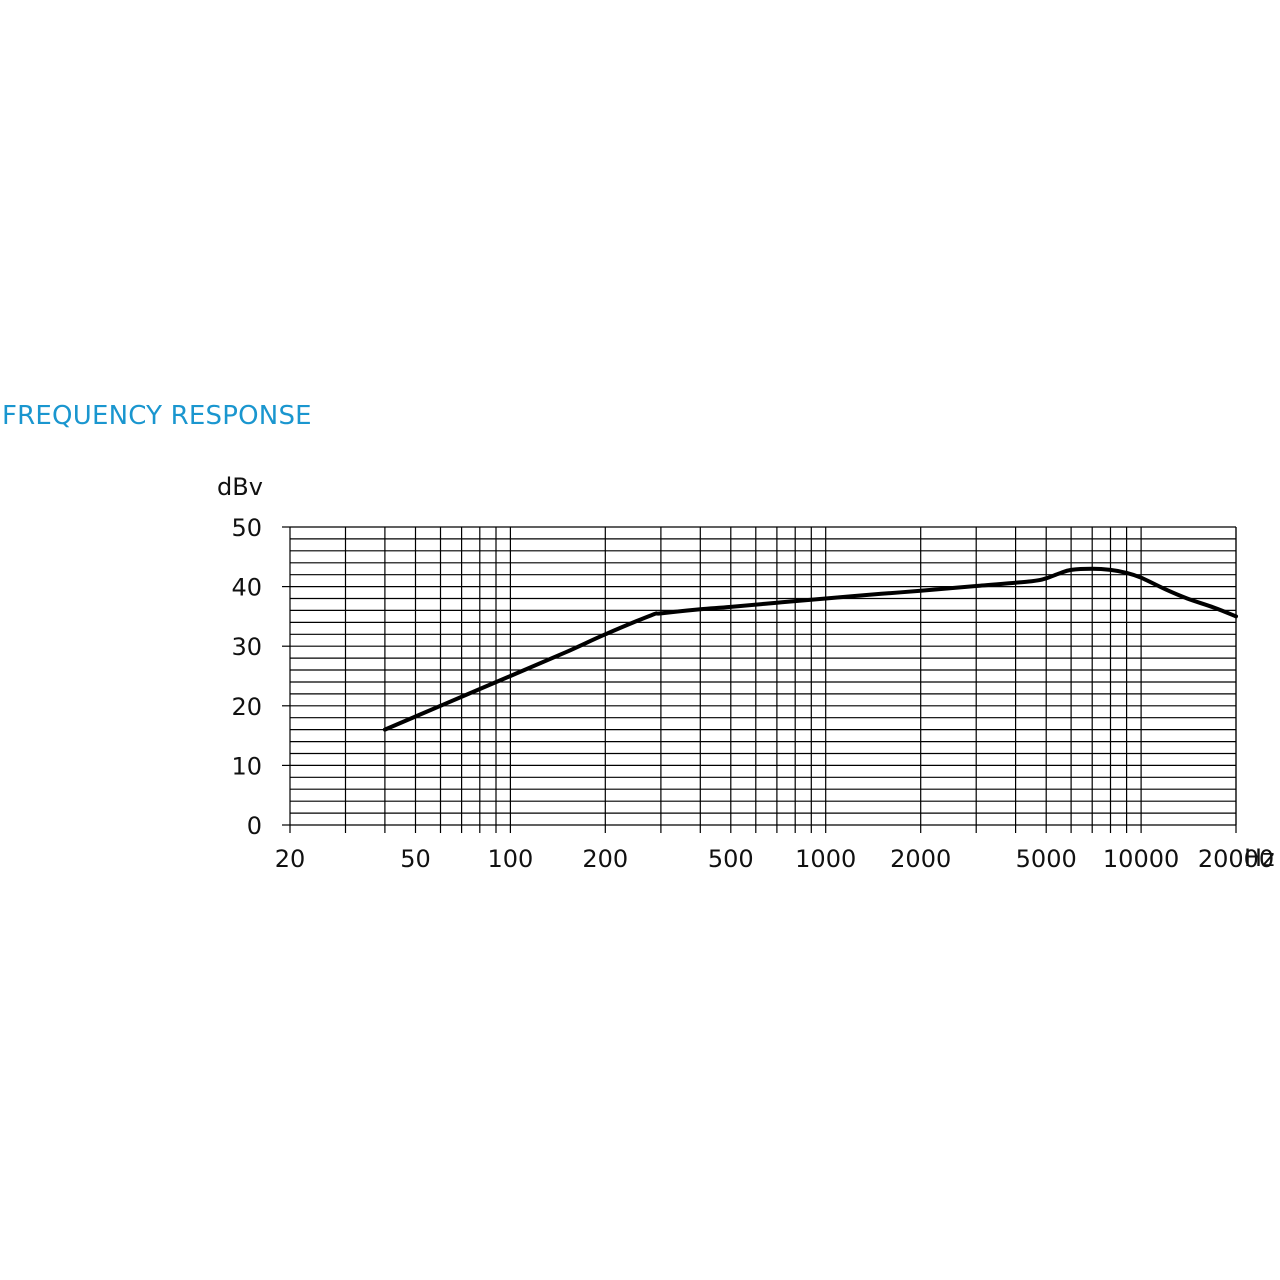 This screenshot has width=1280, height=1280. What do you see at coordinates (246, 766) in the screenshot?
I see `y-tick-label: 10` at bounding box center [246, 766].